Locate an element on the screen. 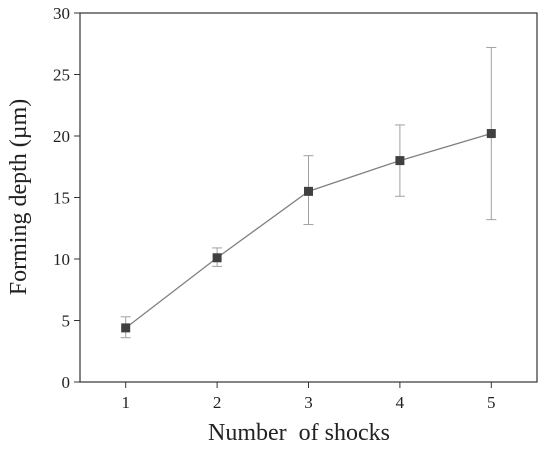 Image resolution: width=550 pixels, height=451 pixels. y-tick-label: 30 is located at coordinates (61, 13).